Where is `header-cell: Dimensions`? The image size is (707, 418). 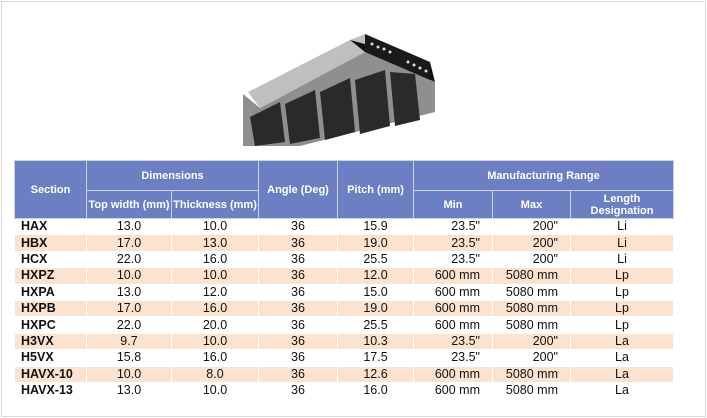 header-cell: Dimensions is located at coordinates (172, 175).